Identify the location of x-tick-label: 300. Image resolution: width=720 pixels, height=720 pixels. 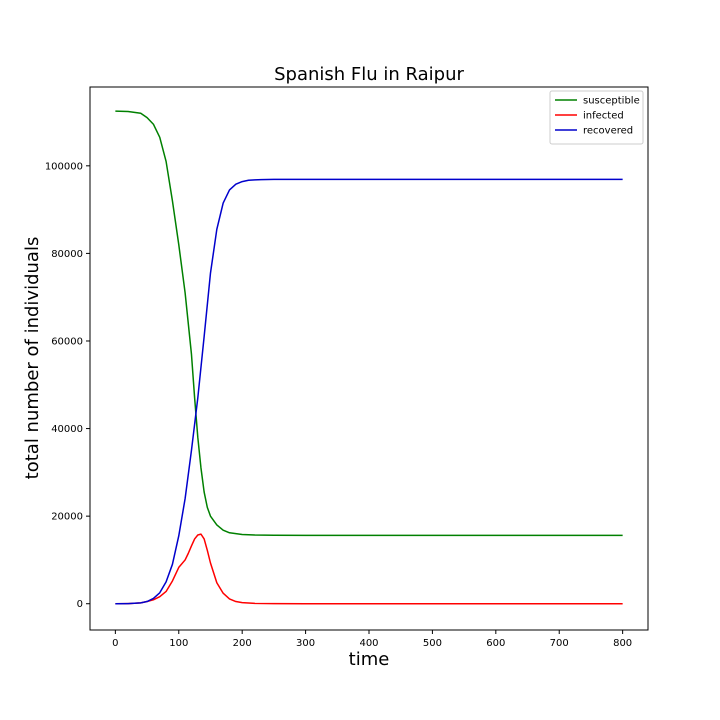
(305, 643).